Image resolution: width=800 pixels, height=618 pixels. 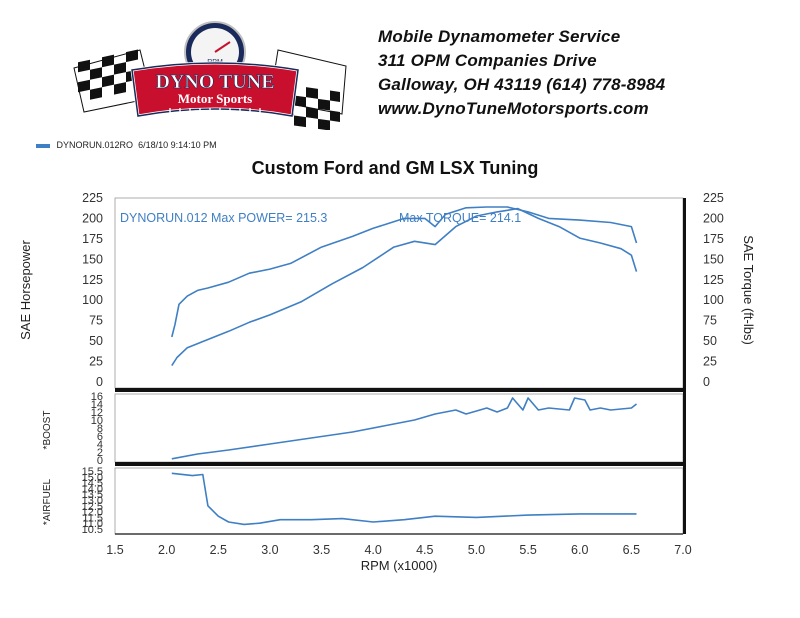 I want to click on x-tick-label: 3.5, so click(x=321, y=550).